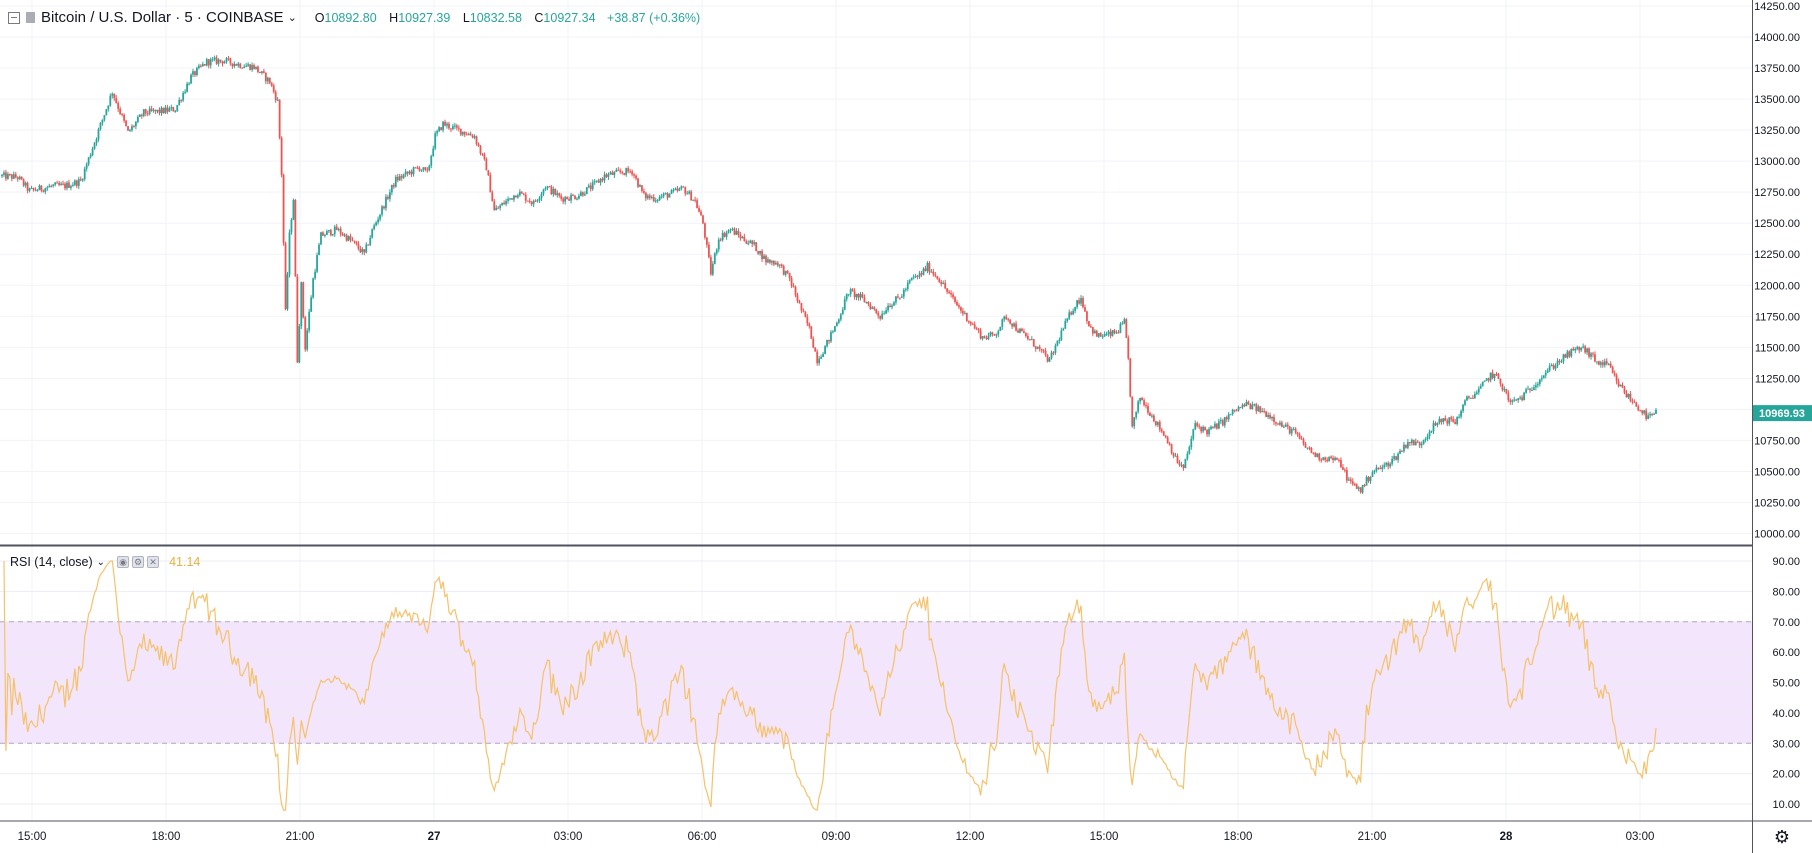 Image resolution: width=1812 pixels, height=853 pixels. Describe the element at coordinates (153, 562) in the screenshot. I see `close-icon: ✕` at that location.